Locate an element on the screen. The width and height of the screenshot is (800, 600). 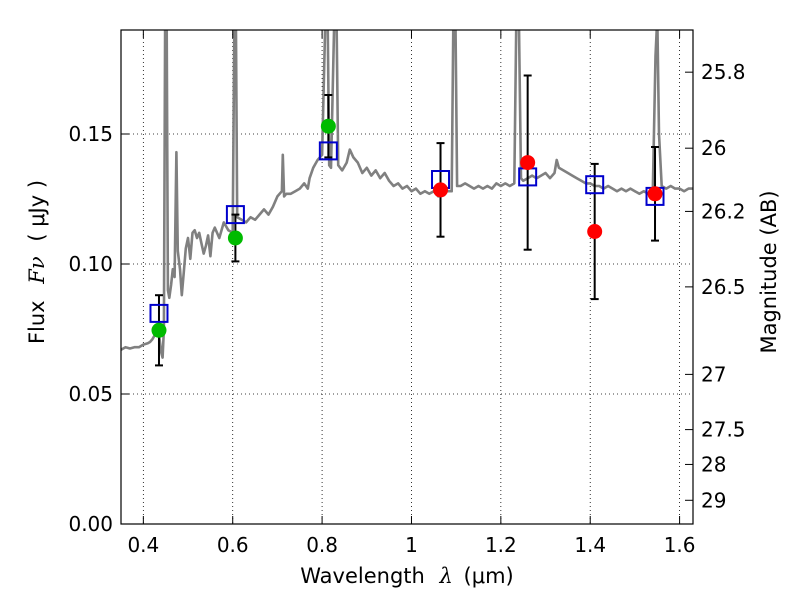
y2-tick-label: 27.5 is located at coordinates (723, 430).